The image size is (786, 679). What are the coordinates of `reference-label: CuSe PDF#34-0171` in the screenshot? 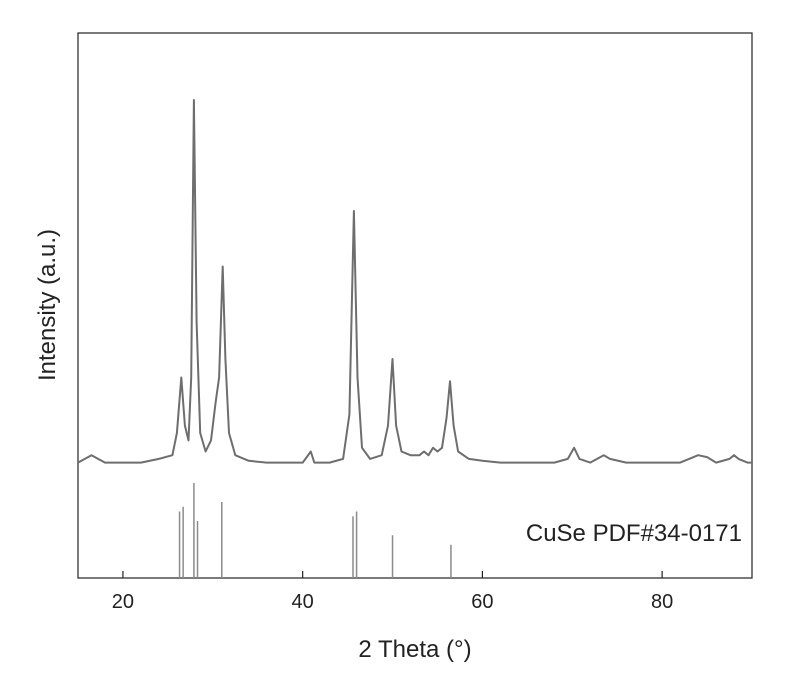 It's located at (634, 533).